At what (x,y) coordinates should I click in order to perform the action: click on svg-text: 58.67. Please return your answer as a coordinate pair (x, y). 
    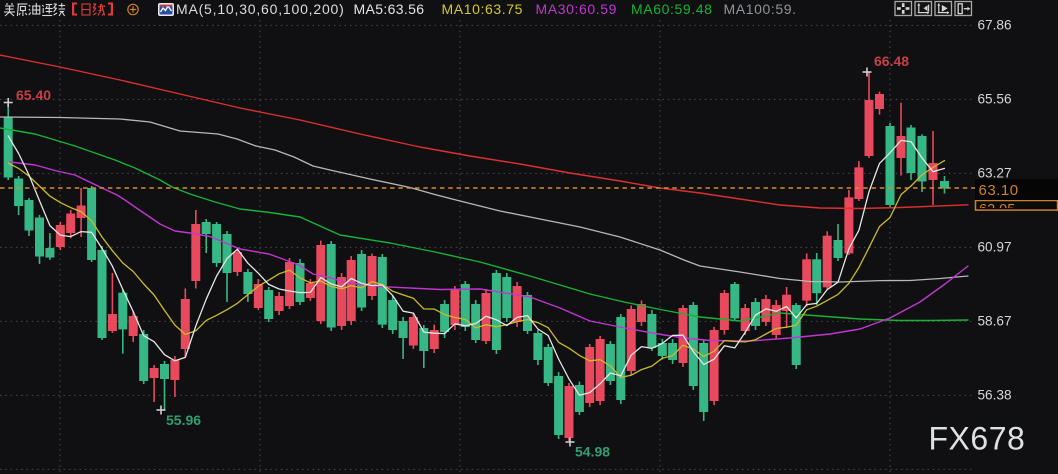
    Looking at the image, I should click on (995, 320).